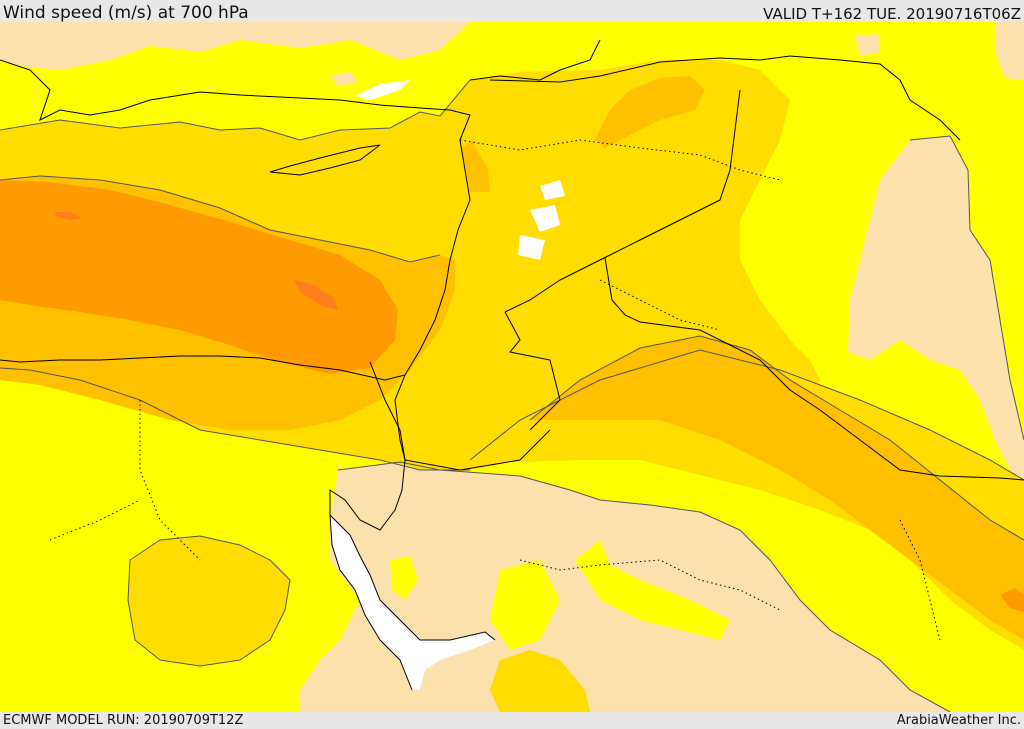  Describe the element at coordinates (123, 720) in the screenshot. I see `model-run-label: ECMWF MODEL RUN: 20190709T12Z` at that location.